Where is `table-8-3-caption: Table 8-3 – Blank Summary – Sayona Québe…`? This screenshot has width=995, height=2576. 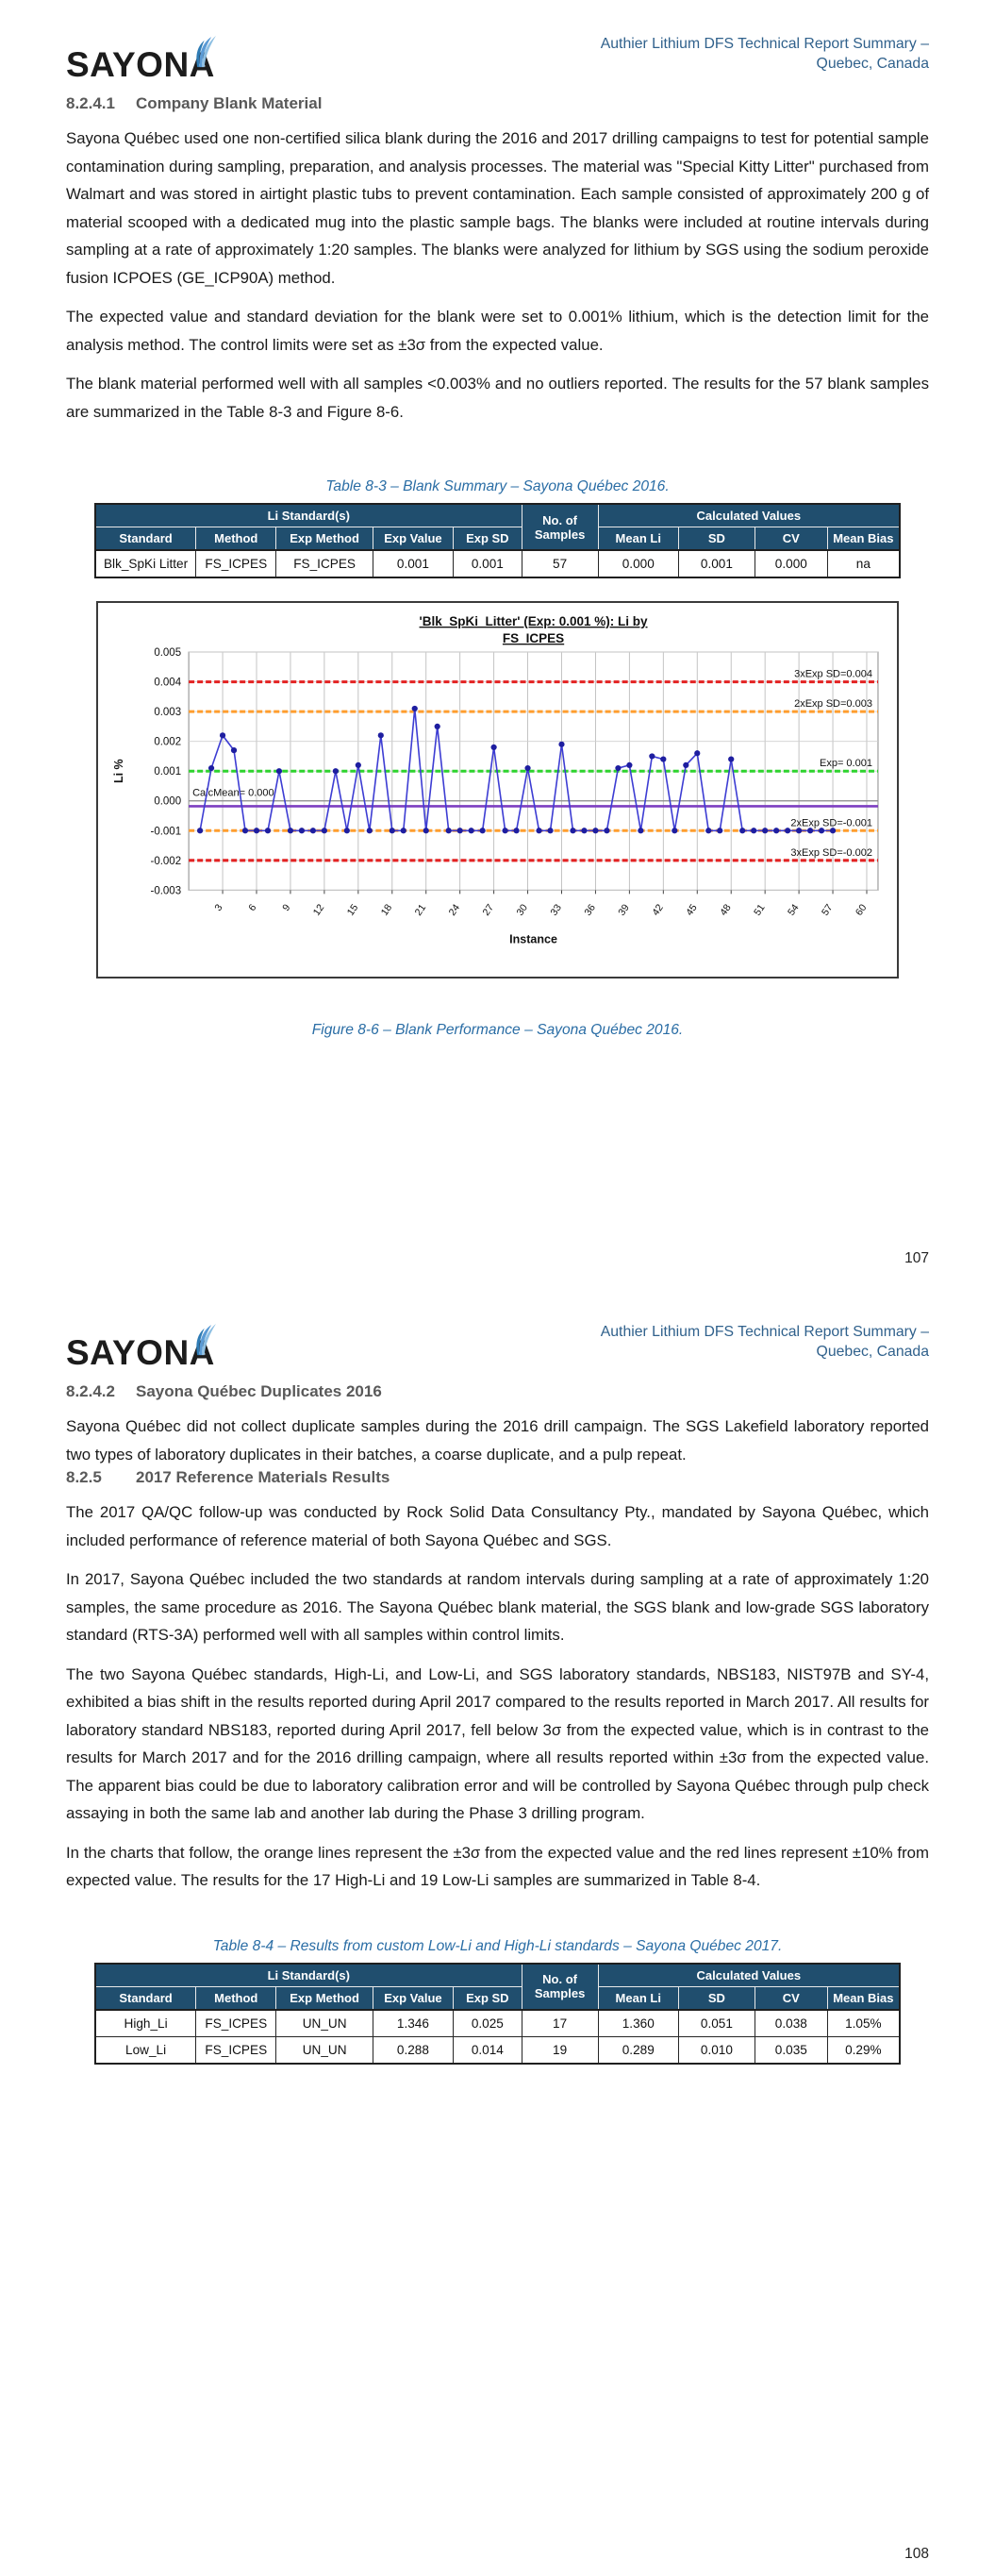
table-8-3-caption: Table 8-3 – Blank Summary – Sayona Québe… is located at coordinates (497, 486).